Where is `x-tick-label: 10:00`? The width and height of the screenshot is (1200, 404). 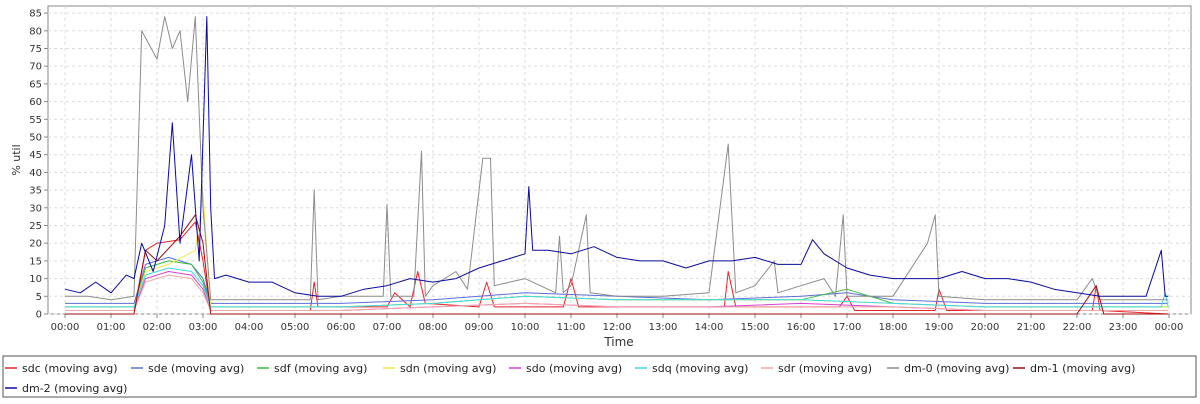 x-tick-label: 10:00 is located at coordinates (525, 327).